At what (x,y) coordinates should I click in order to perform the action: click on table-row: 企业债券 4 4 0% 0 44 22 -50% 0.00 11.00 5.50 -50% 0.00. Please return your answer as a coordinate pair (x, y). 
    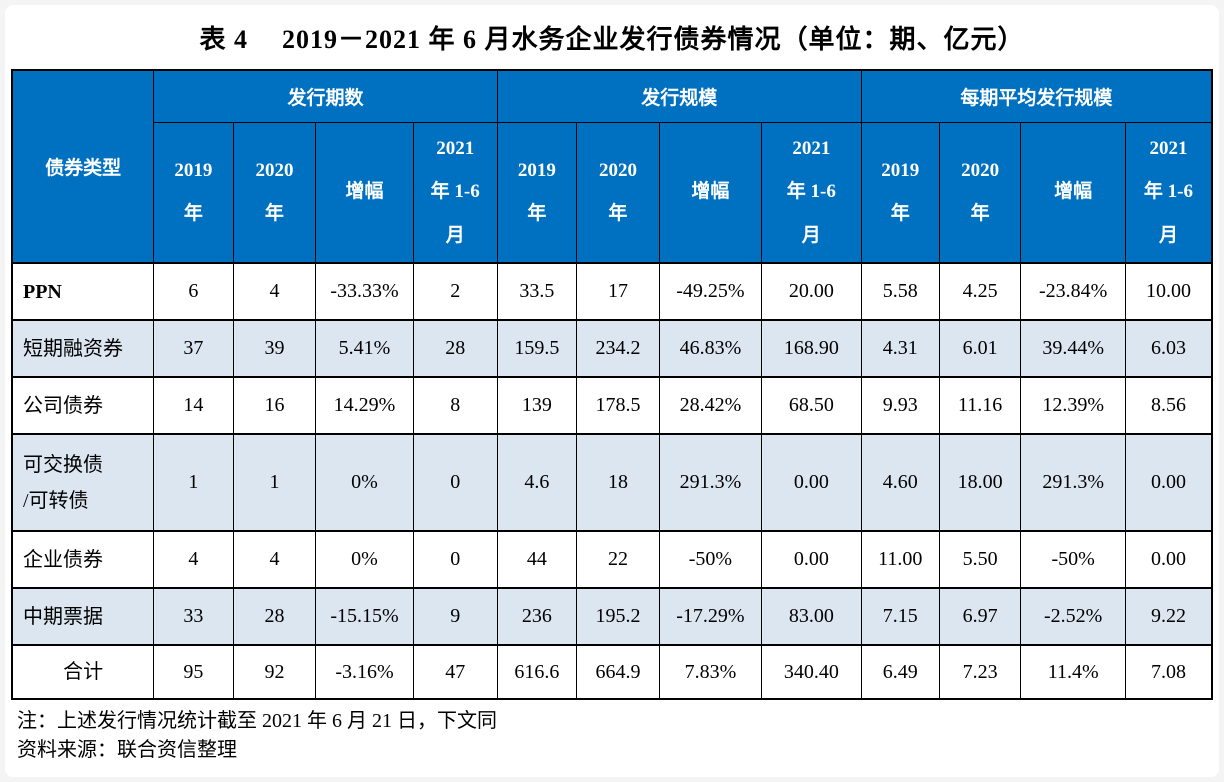
    Looking at the image, I should click on (612, 559).